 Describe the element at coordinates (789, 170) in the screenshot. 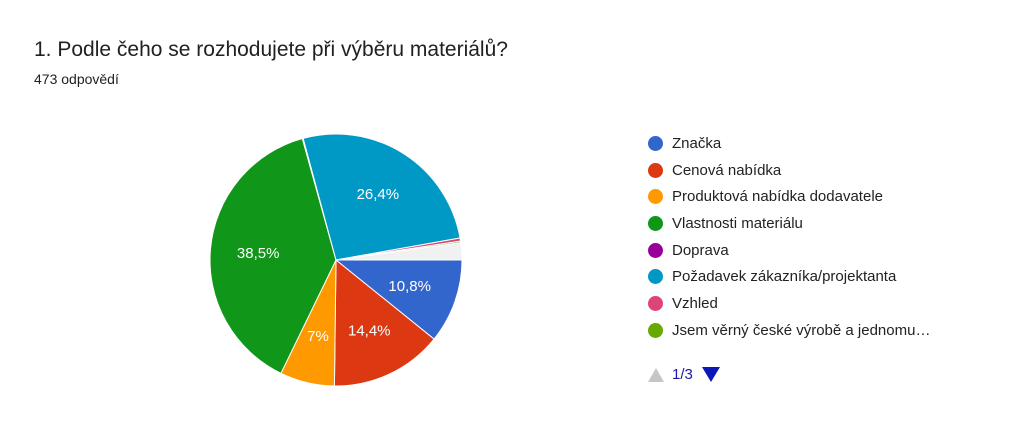

I see `legend-item: Cenová nabídka` at that location.